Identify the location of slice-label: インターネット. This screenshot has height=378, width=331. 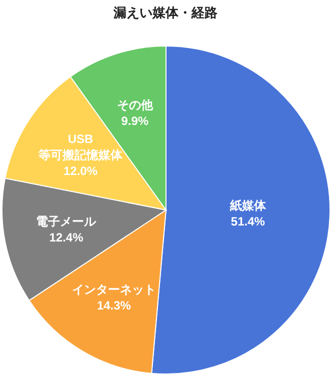
(114, 289).